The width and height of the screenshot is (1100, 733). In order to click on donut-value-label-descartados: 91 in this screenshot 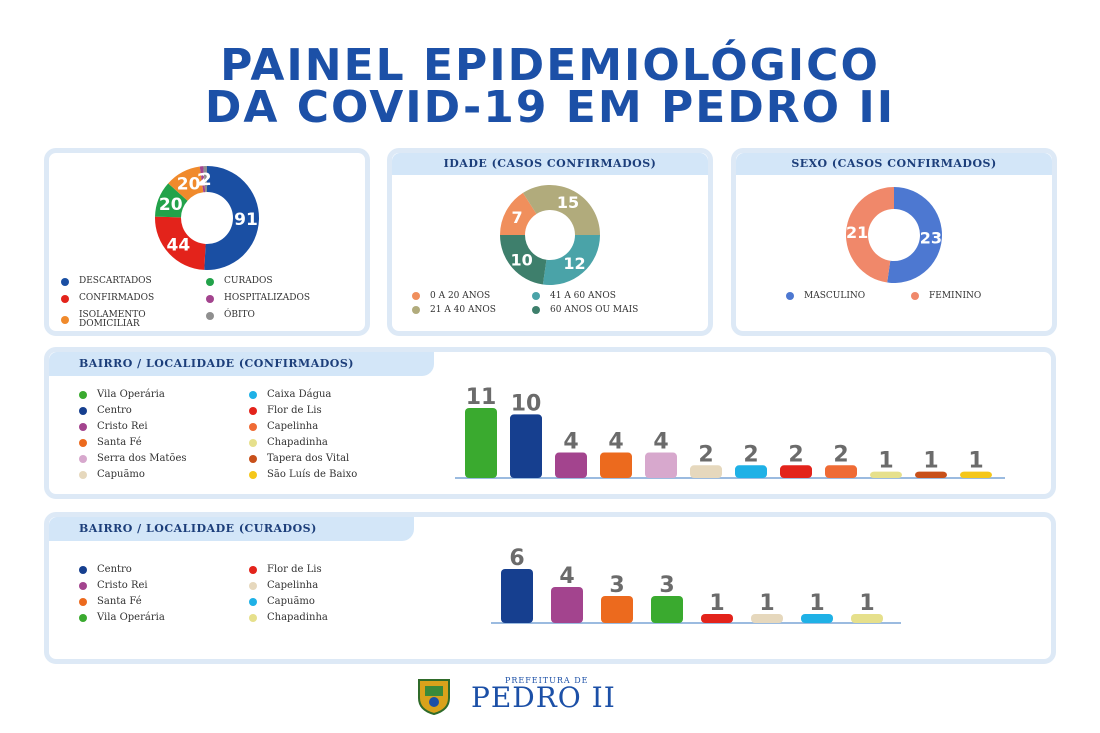, I will do `click(246, 220)`.